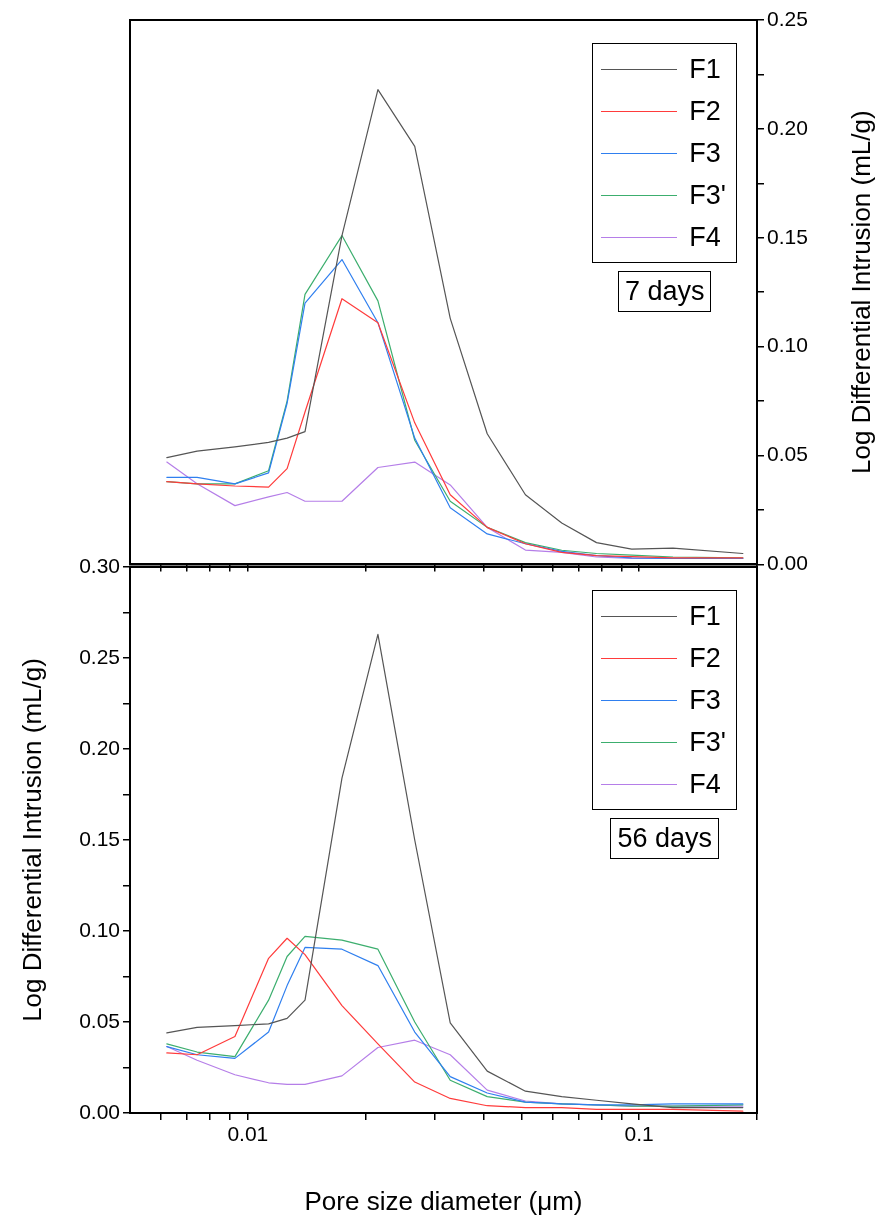 The width and height of the screenshot is (885, 1222). Describe the element at coordinates (664, 291) in the screenshot. I see `annotation: 7 days` at that location.